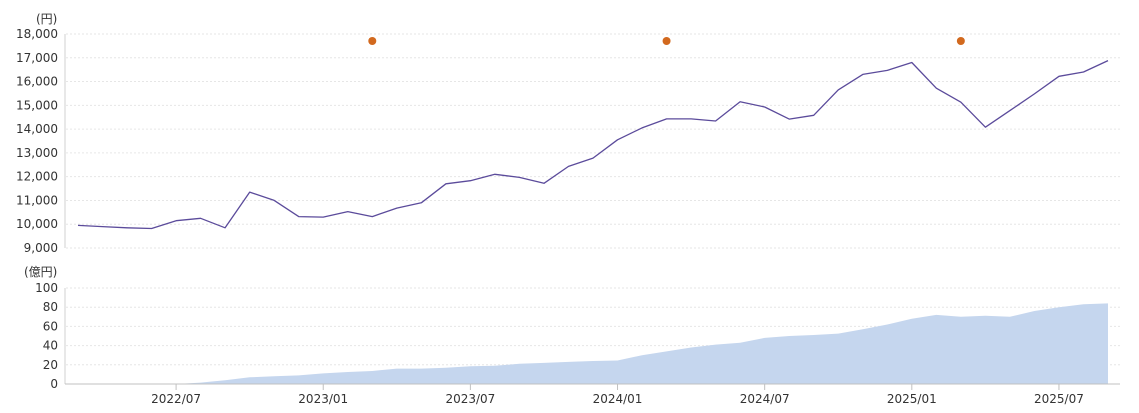 This screenshot has width=1139, height=413. I want to click on price-y-tick-label: 18,000, so click(37, 34).